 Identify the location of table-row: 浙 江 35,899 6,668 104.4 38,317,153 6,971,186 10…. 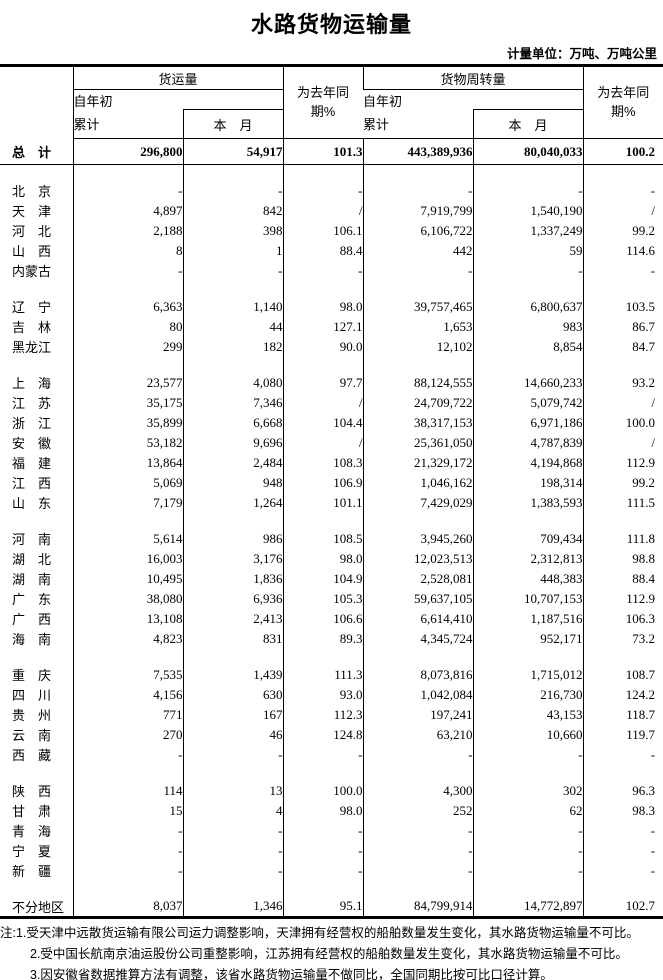
(331, 422).